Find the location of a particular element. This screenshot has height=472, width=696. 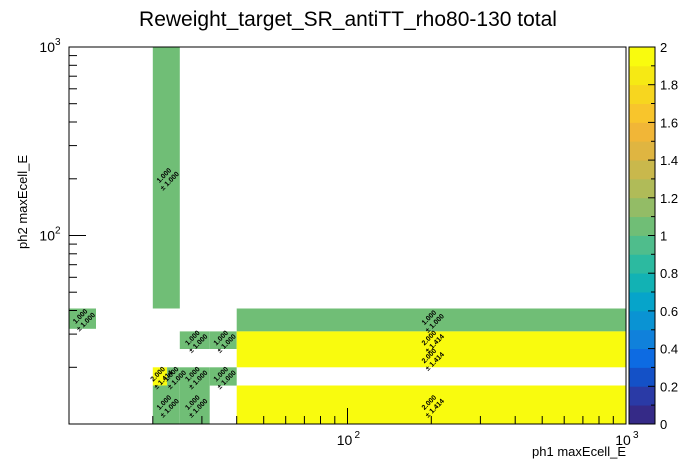

x-axis-ticks: 10 2 10 3 is located at coordinates (353, 428).